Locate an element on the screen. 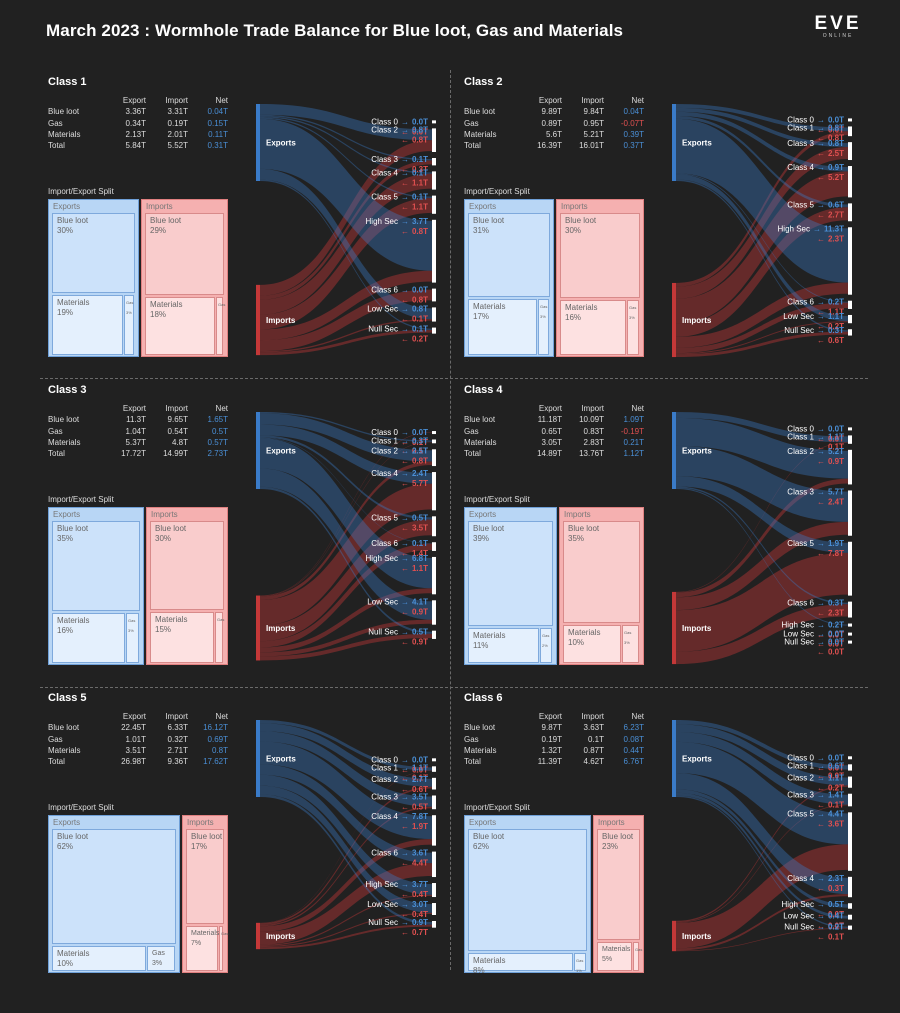  destination-out-label: Null Sec → 0.1T is located at coordinates (398, 329).